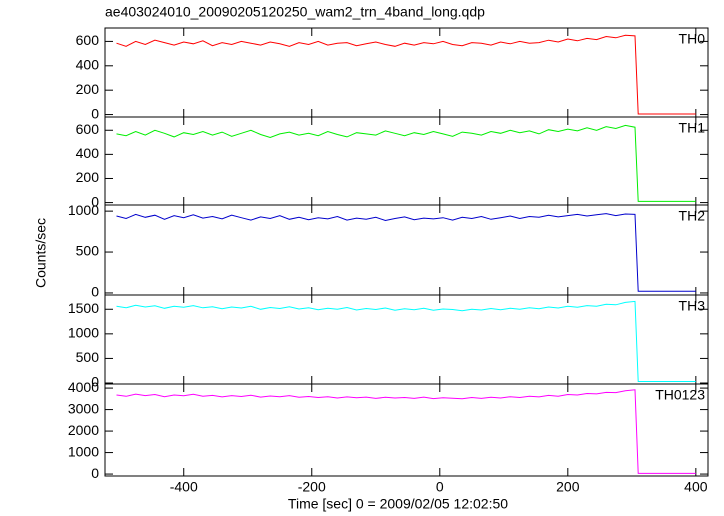 This screenshot has height=516, width=724. What do you see at coordinates (83, 308) in the screenshot?
I see `y-tick-label: 1500` at bounding box center [83, 308].